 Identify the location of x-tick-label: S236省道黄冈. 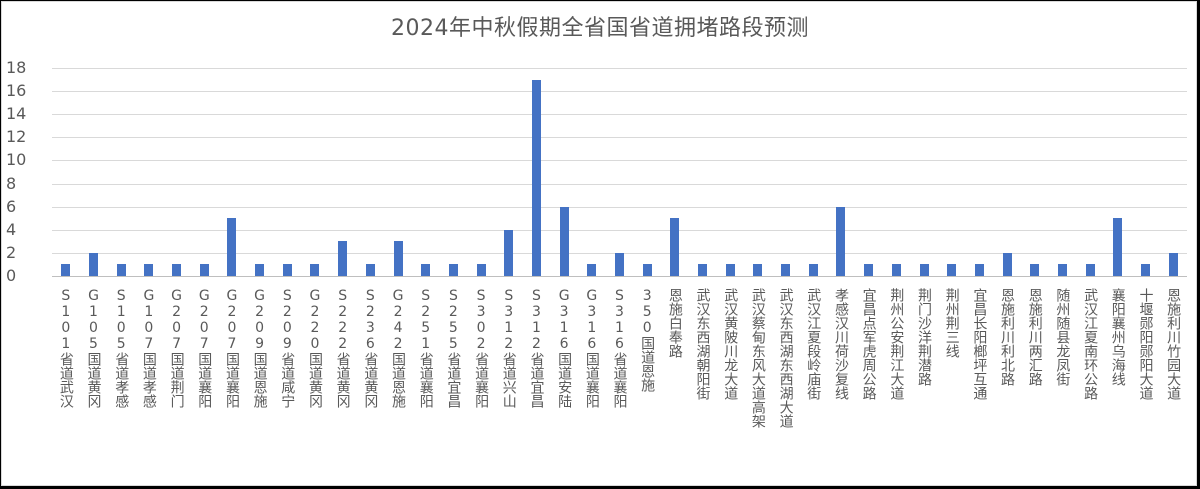
(370, 348).